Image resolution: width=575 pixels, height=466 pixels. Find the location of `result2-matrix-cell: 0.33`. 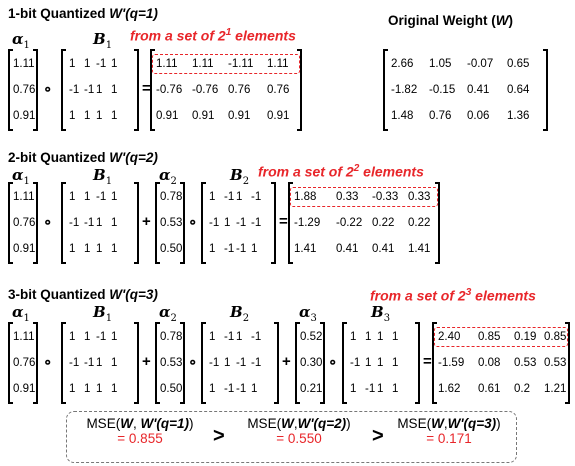

result2-matrix-cell: 0.33 is located at coordinates (419, 197).